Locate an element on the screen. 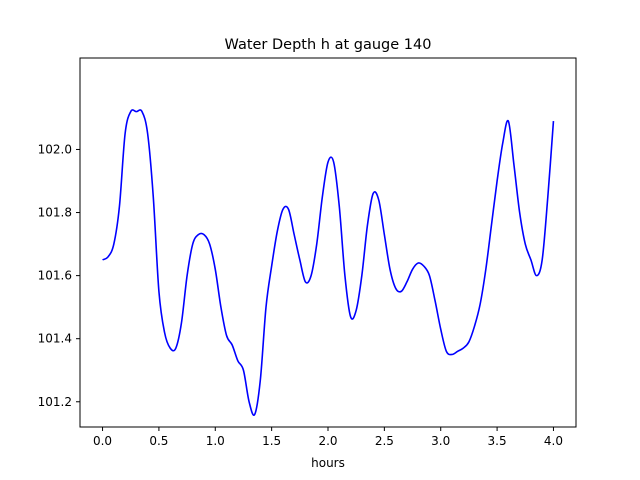  x-tick-label: 4.0 is located at coordinates (553, 441).